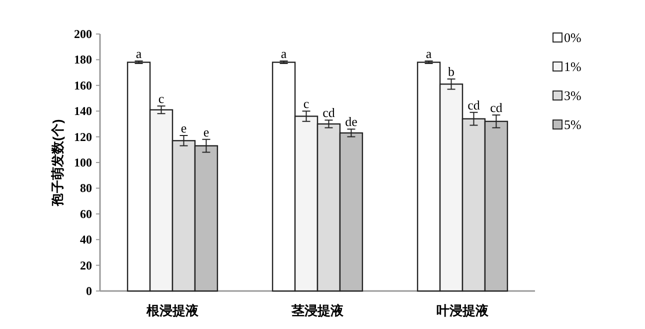 The image size is (645, 329). Describe the element at coordinates (83, 137) in the screenshot. I see `y-tick-label: 120` at that location.